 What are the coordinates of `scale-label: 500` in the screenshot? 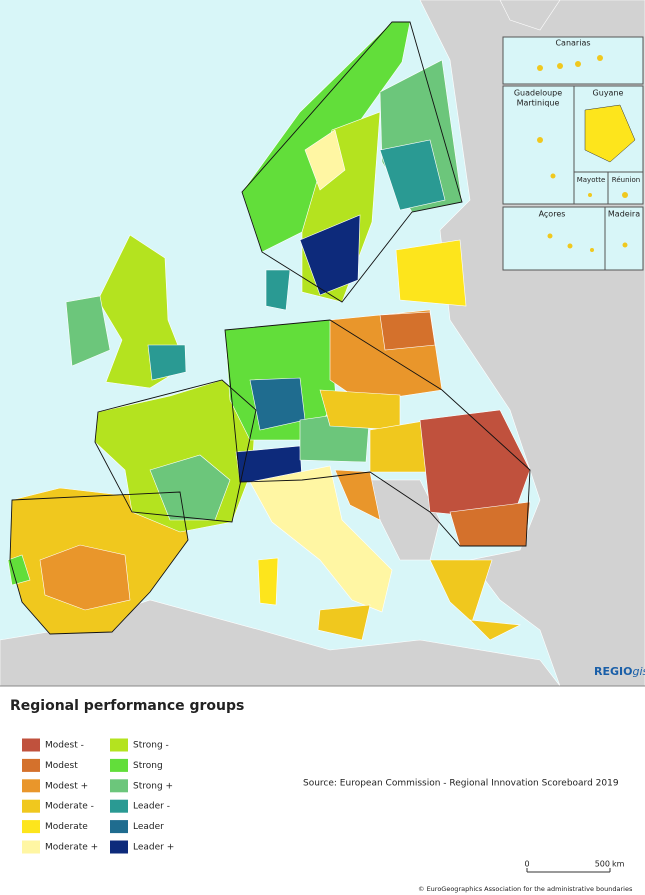 It's located at (602, 864).